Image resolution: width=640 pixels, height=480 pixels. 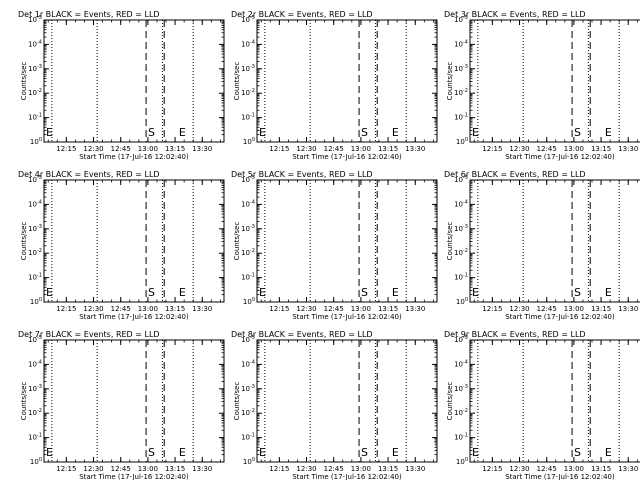 What do you see at coordinates (515, 174) in the screenshot?
I see `panel-title: Det 6r BLACK = Events, RED = LLD` at bounding box center [515, 174].